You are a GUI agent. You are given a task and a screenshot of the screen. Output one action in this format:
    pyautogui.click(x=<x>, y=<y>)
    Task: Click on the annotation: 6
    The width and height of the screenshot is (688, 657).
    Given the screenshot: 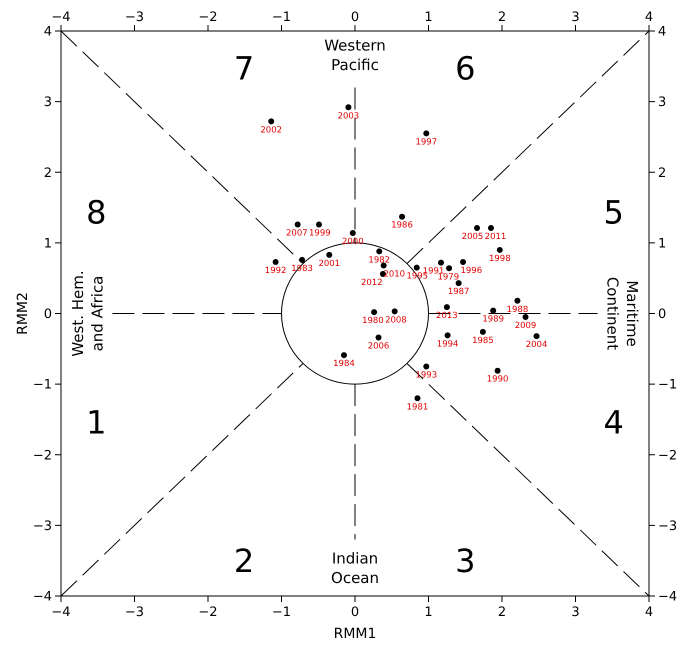 What is the action you would take?
    pyautogui.click(x=465, y=69)
    